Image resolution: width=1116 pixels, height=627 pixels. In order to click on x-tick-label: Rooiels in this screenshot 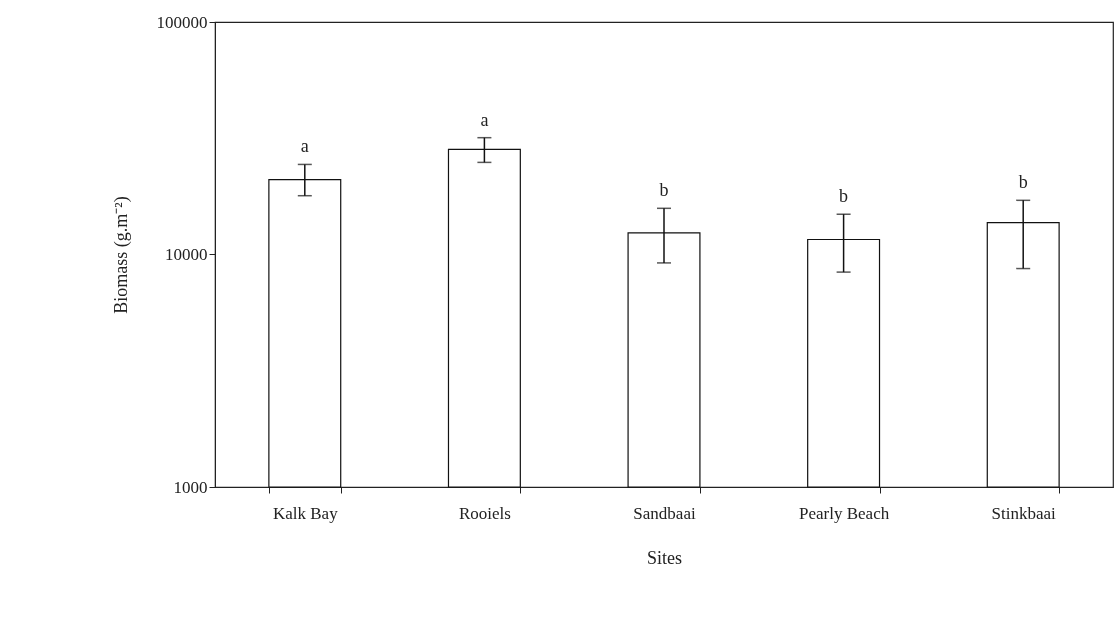, I will do `click(484, 513)`.